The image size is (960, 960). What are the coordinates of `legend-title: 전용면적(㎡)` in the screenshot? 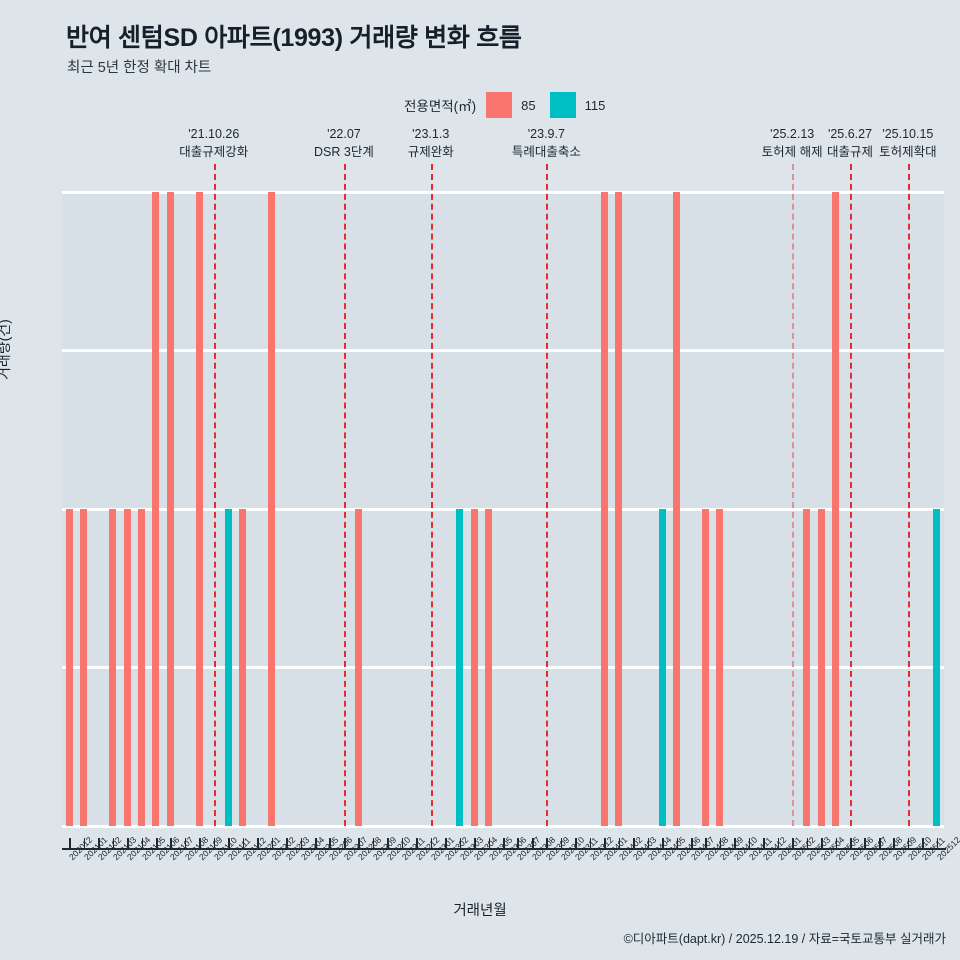 It's located at (440, 106).